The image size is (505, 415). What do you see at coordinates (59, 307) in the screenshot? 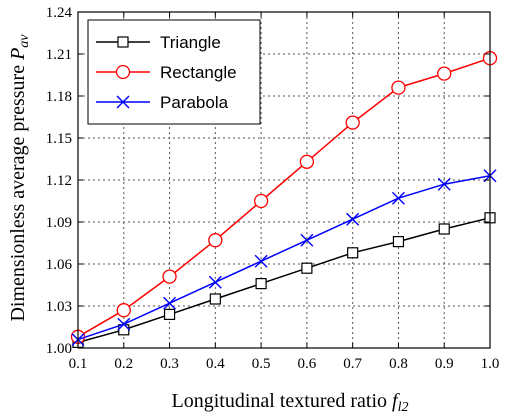
I see `y-tick-label: 1.03` at bounding box center [59, 307].